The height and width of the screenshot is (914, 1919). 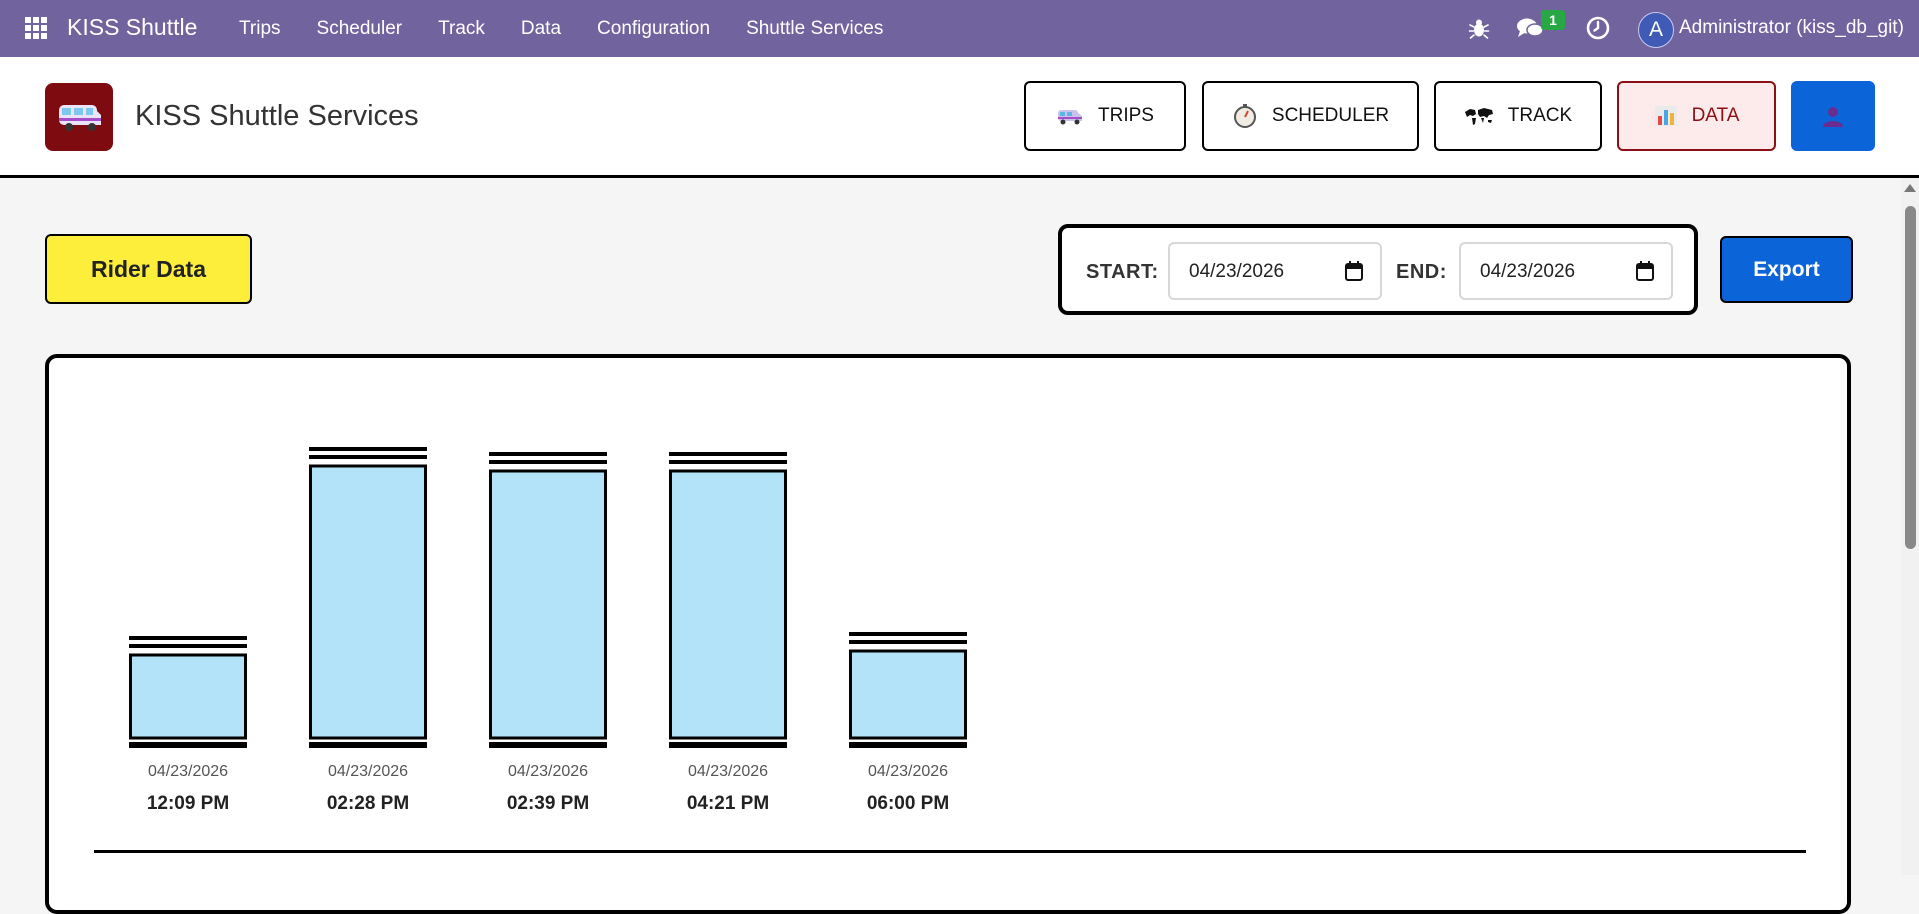 I want to click on menu-configuration: Configuration, so click(x=654, y=28).